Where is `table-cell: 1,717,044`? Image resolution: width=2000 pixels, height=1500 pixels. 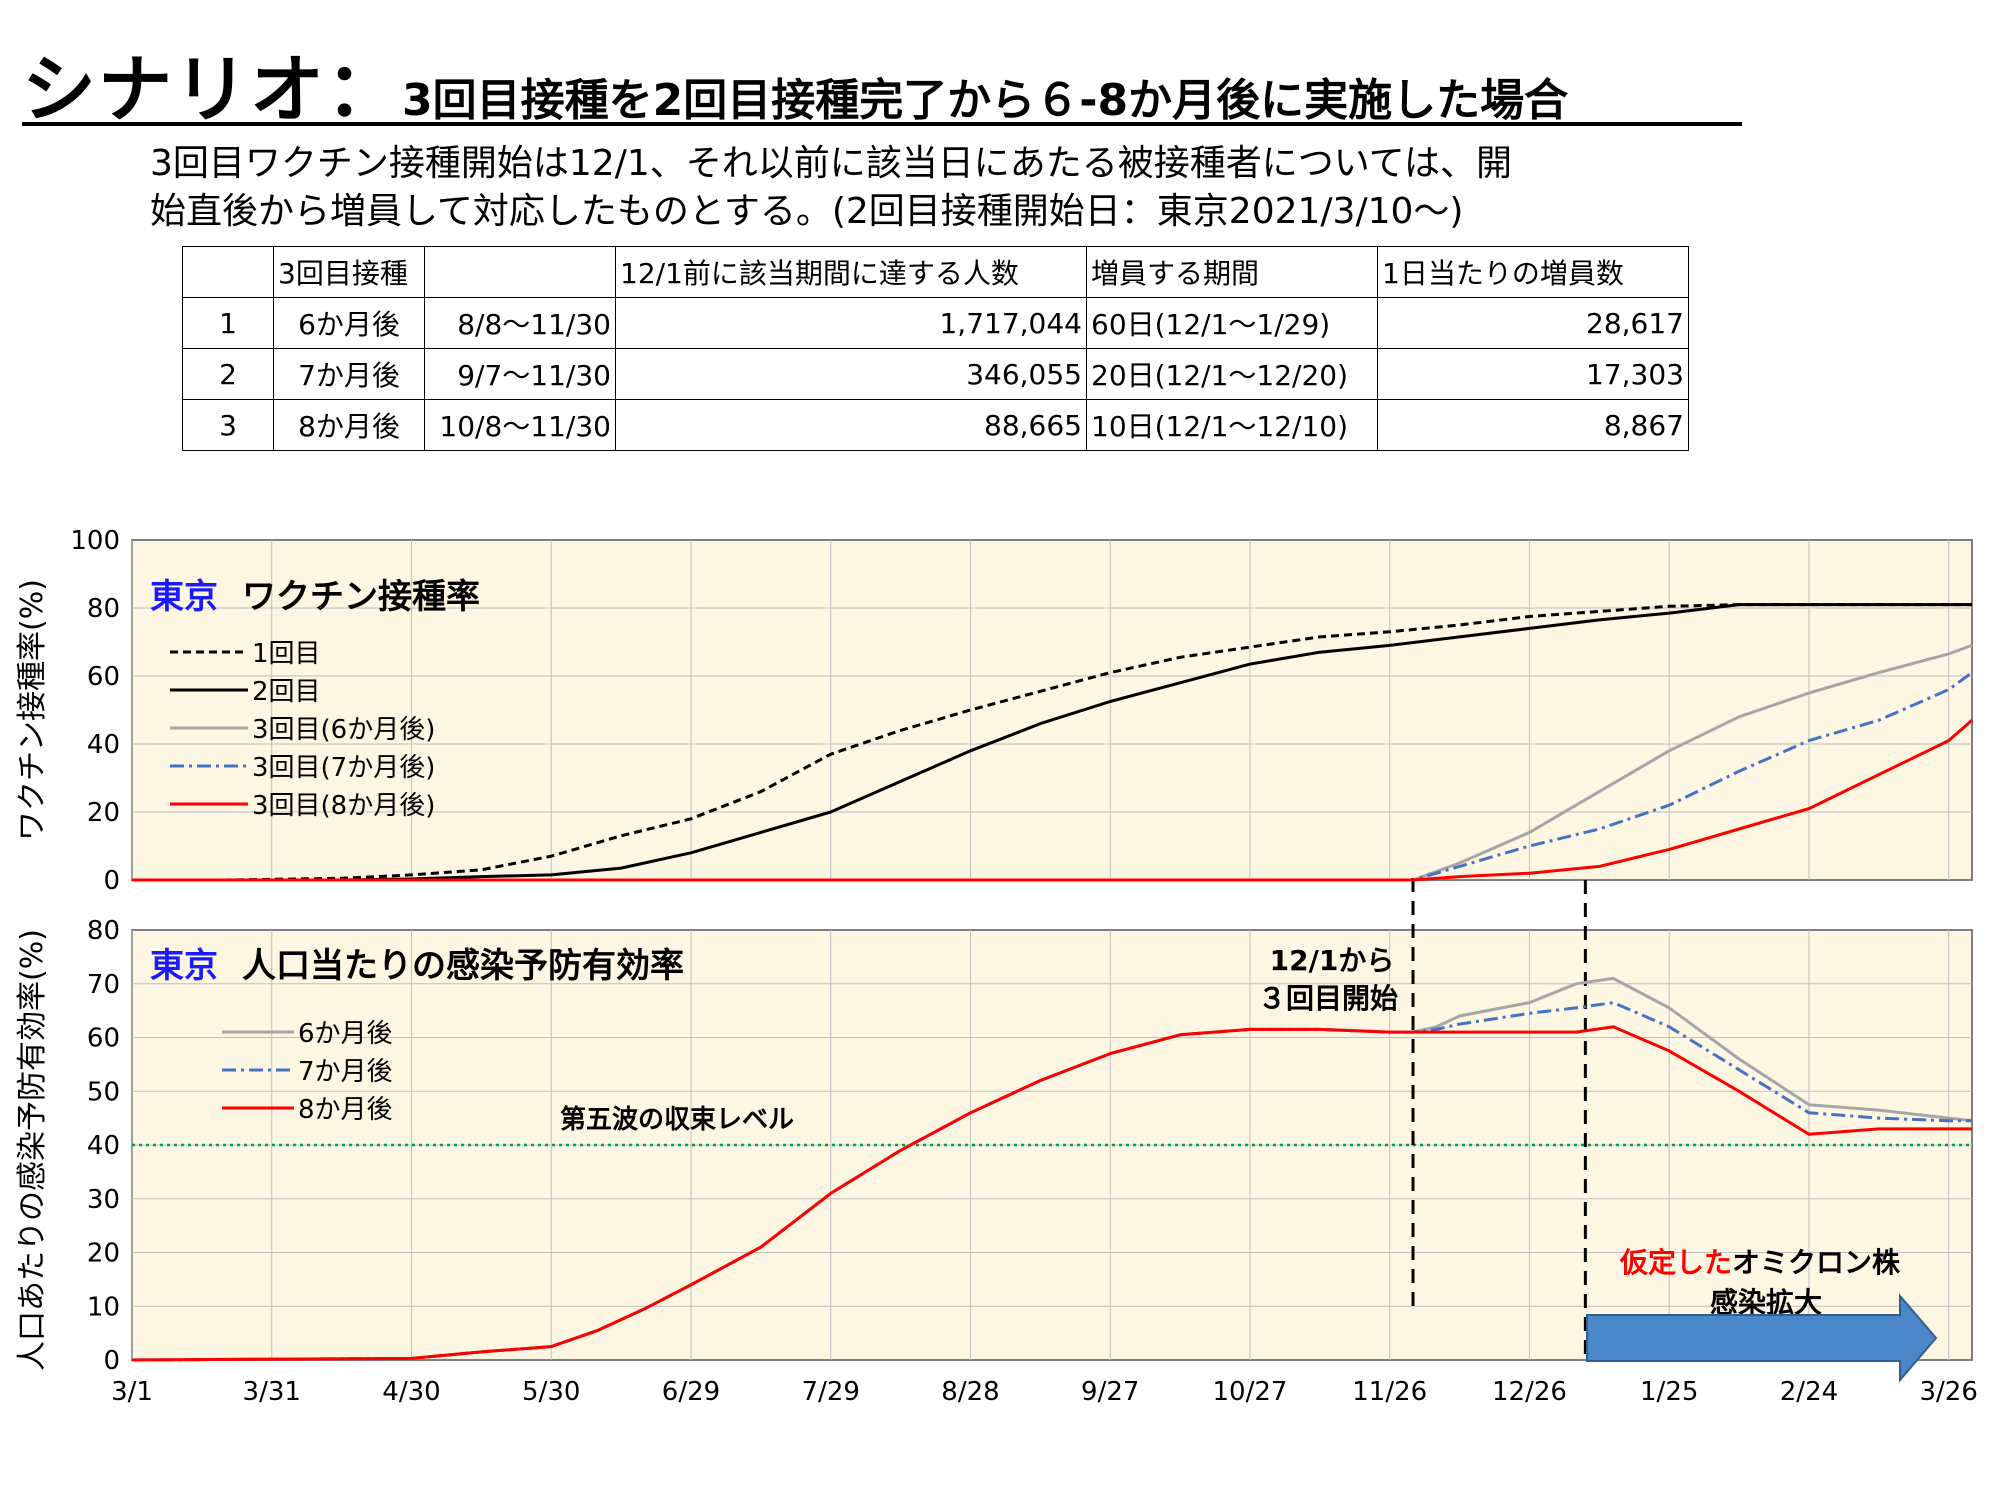 table-cell: 1,717,044 is located at coordinates (851, 323).